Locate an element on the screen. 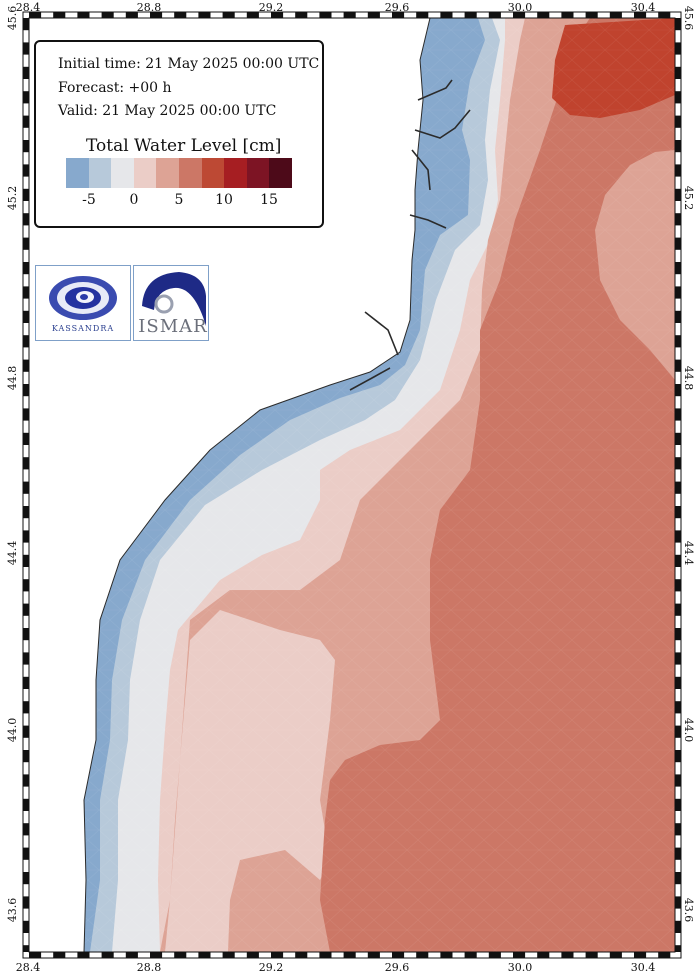 This screenshot has width=700, height=978. initial-time-label: Initial time: 21 May 2025 00:00 UTC is located at coordinates (189, 64).